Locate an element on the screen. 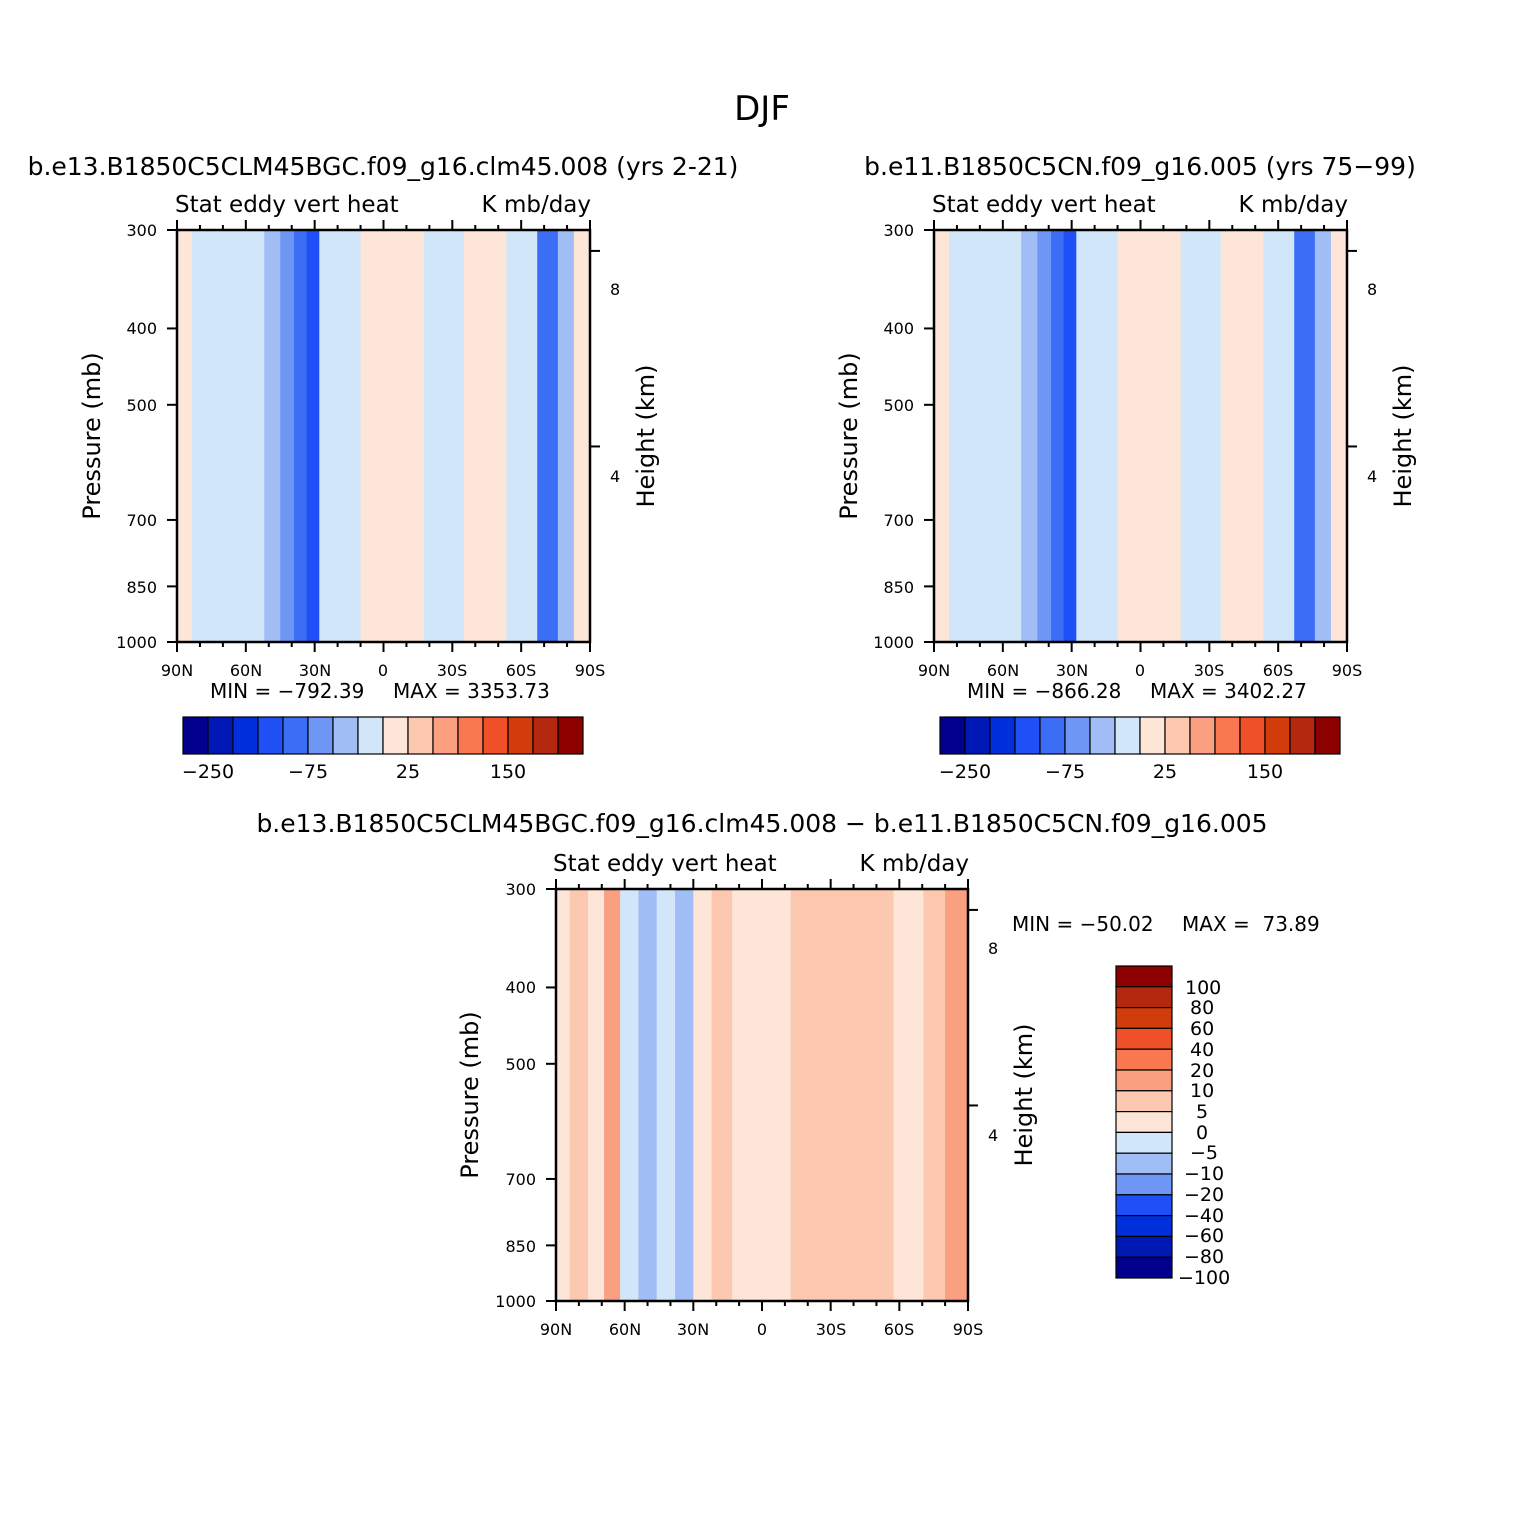 The width and height of the screenshot is (1524, 1524). panel-2-yrtick-4: 4 is located at coordinates (1372, 476).